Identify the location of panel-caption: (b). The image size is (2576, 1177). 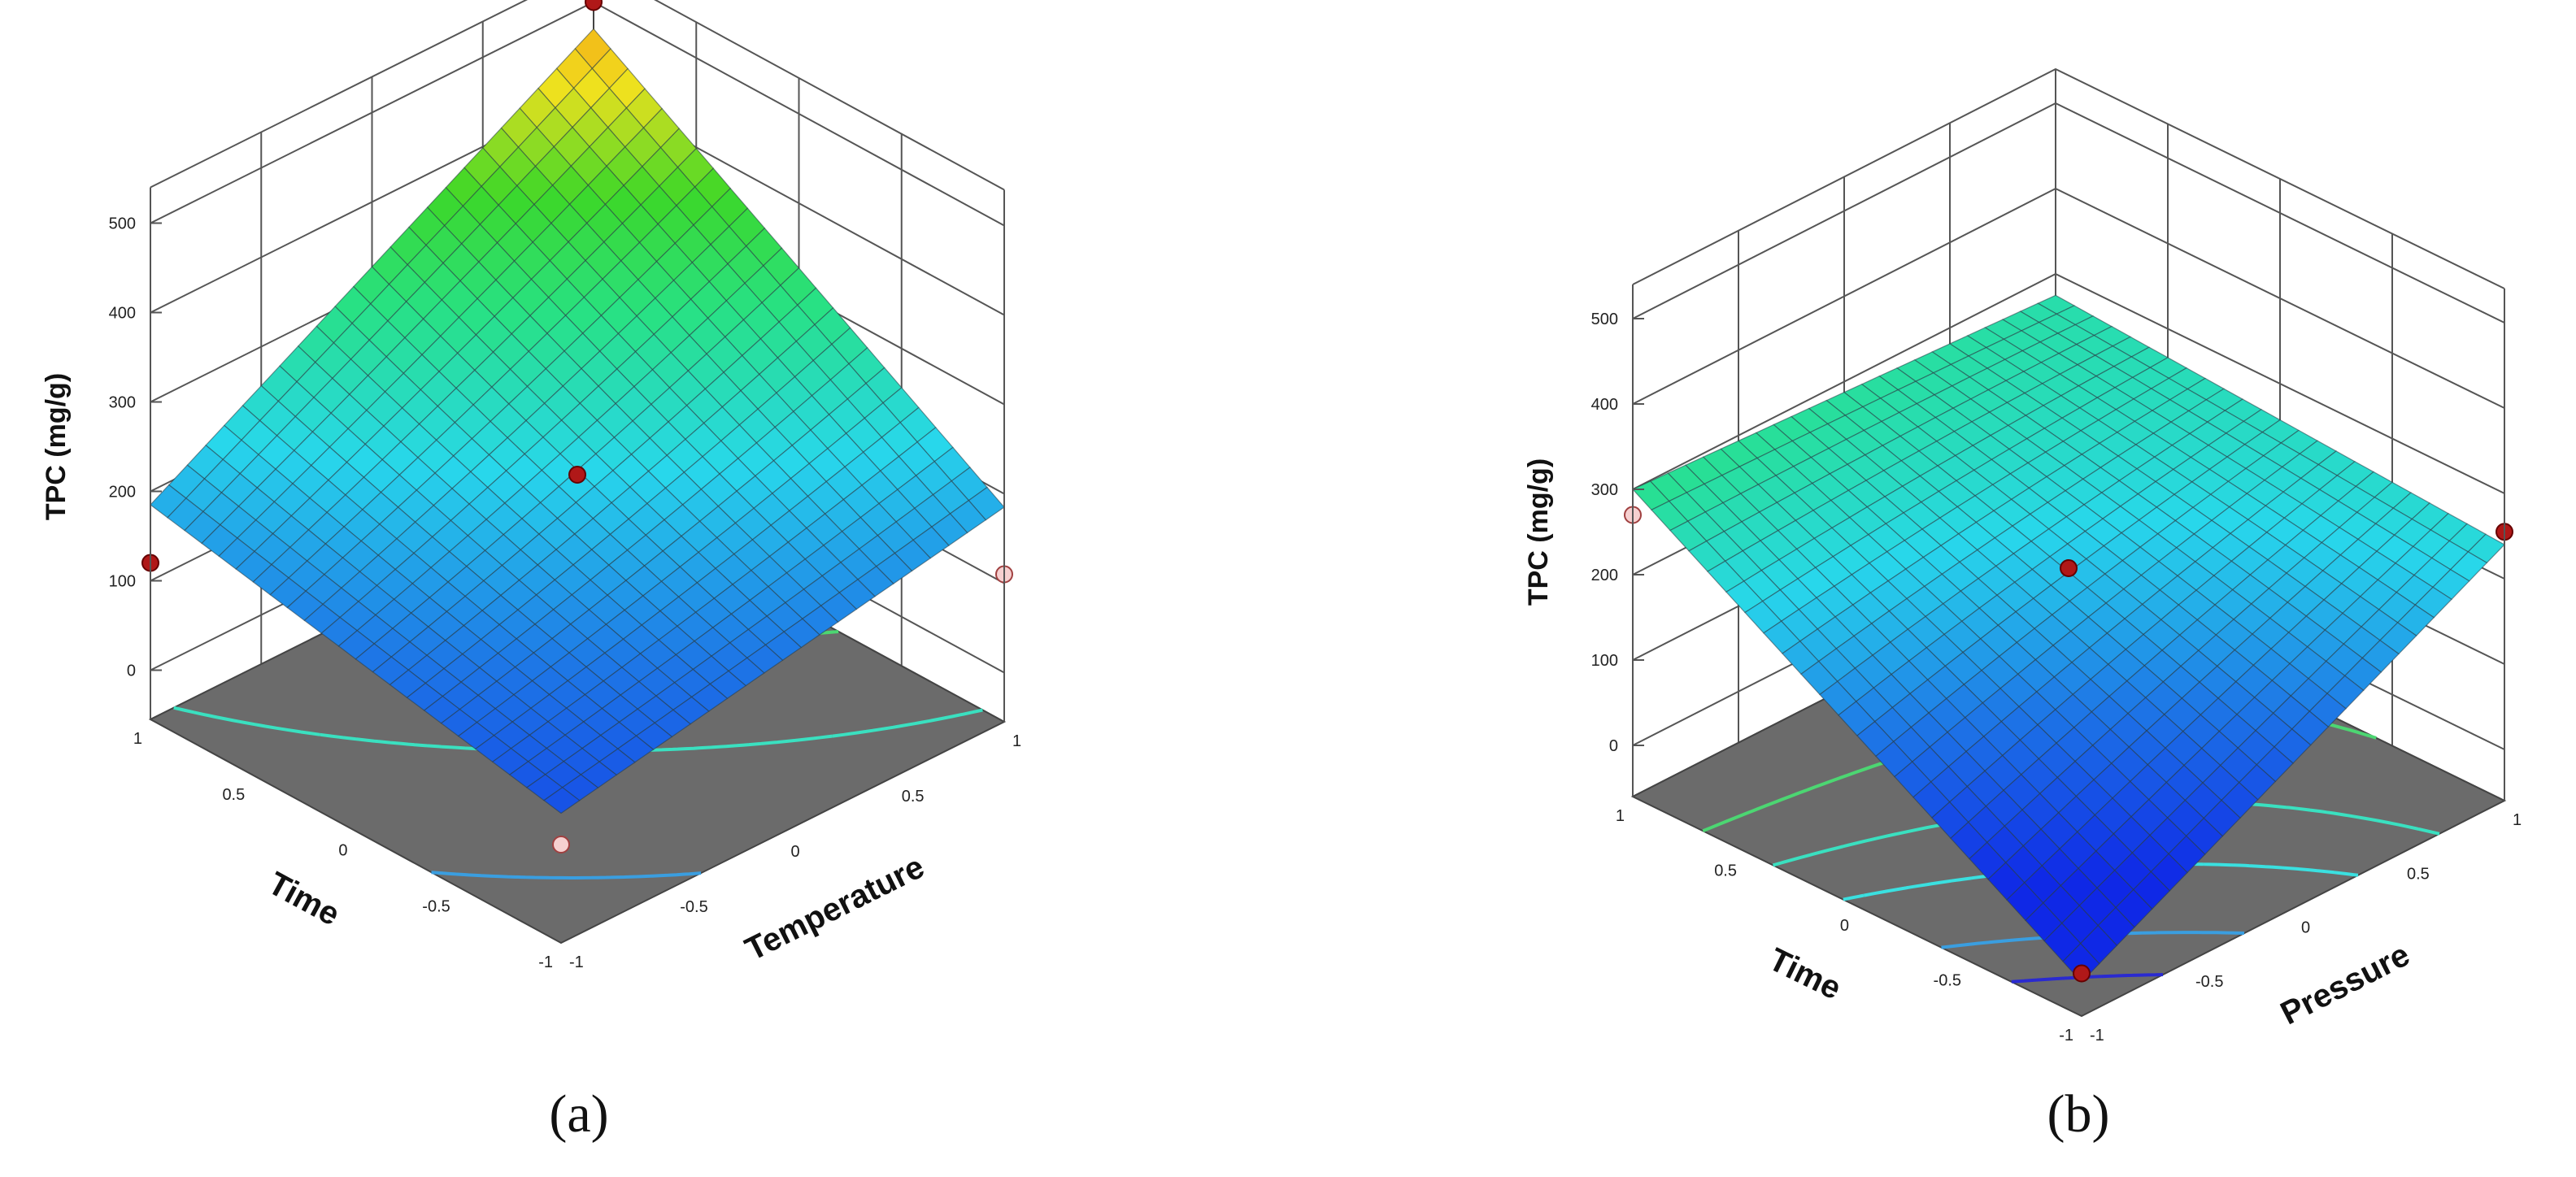
(2078, 1114).